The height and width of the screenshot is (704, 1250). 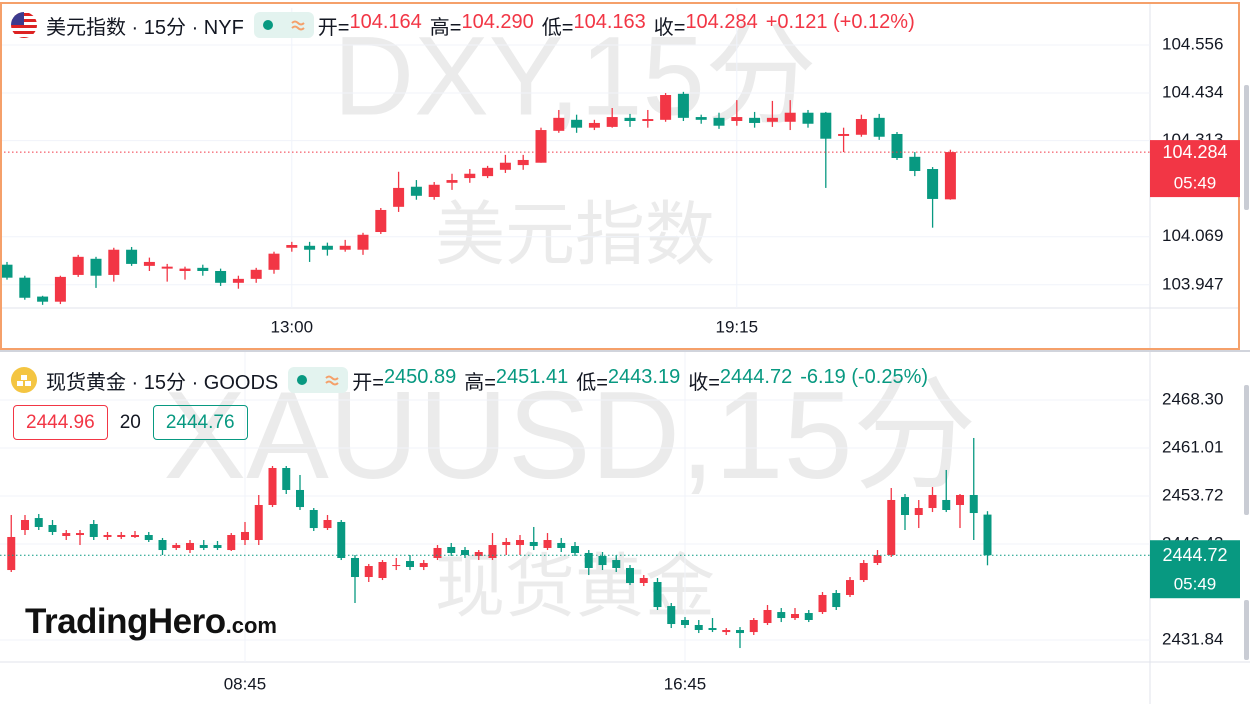 What do you see at coordinates (575, 234) in the screenshot?
I see `watermark-name: 美元指数` at bounding box center [575, 234].